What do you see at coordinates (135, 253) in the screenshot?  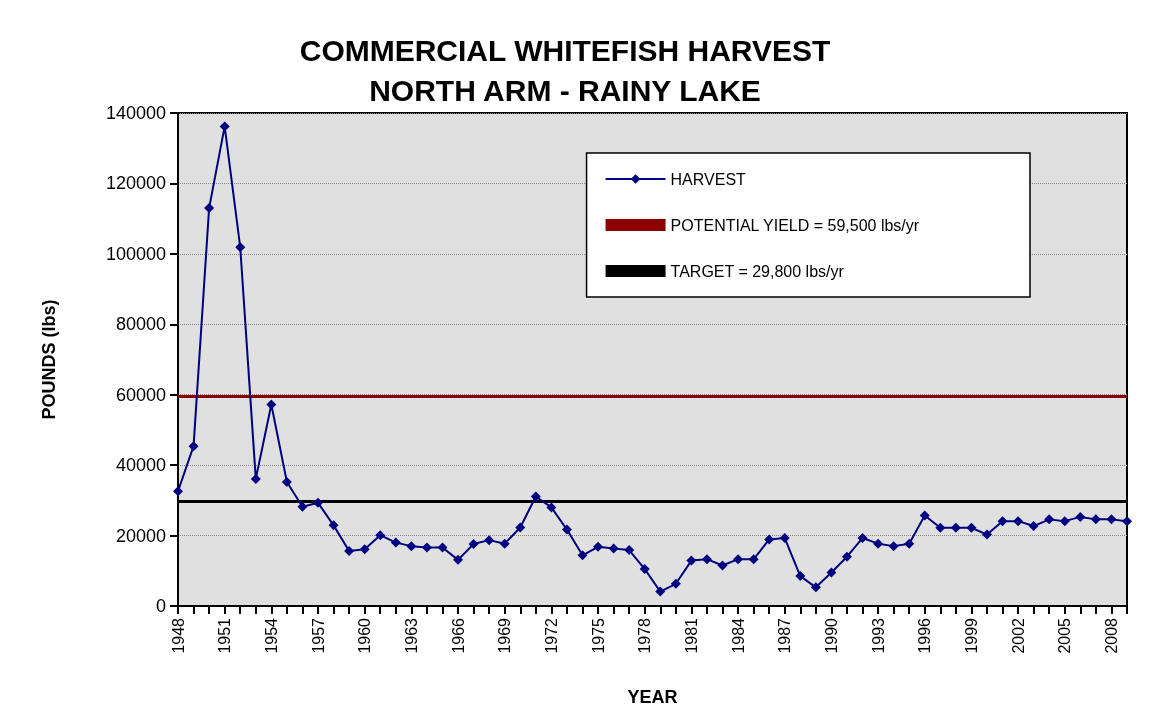 I see `y-tick-label: 100000` at bounding box center [135, 253].